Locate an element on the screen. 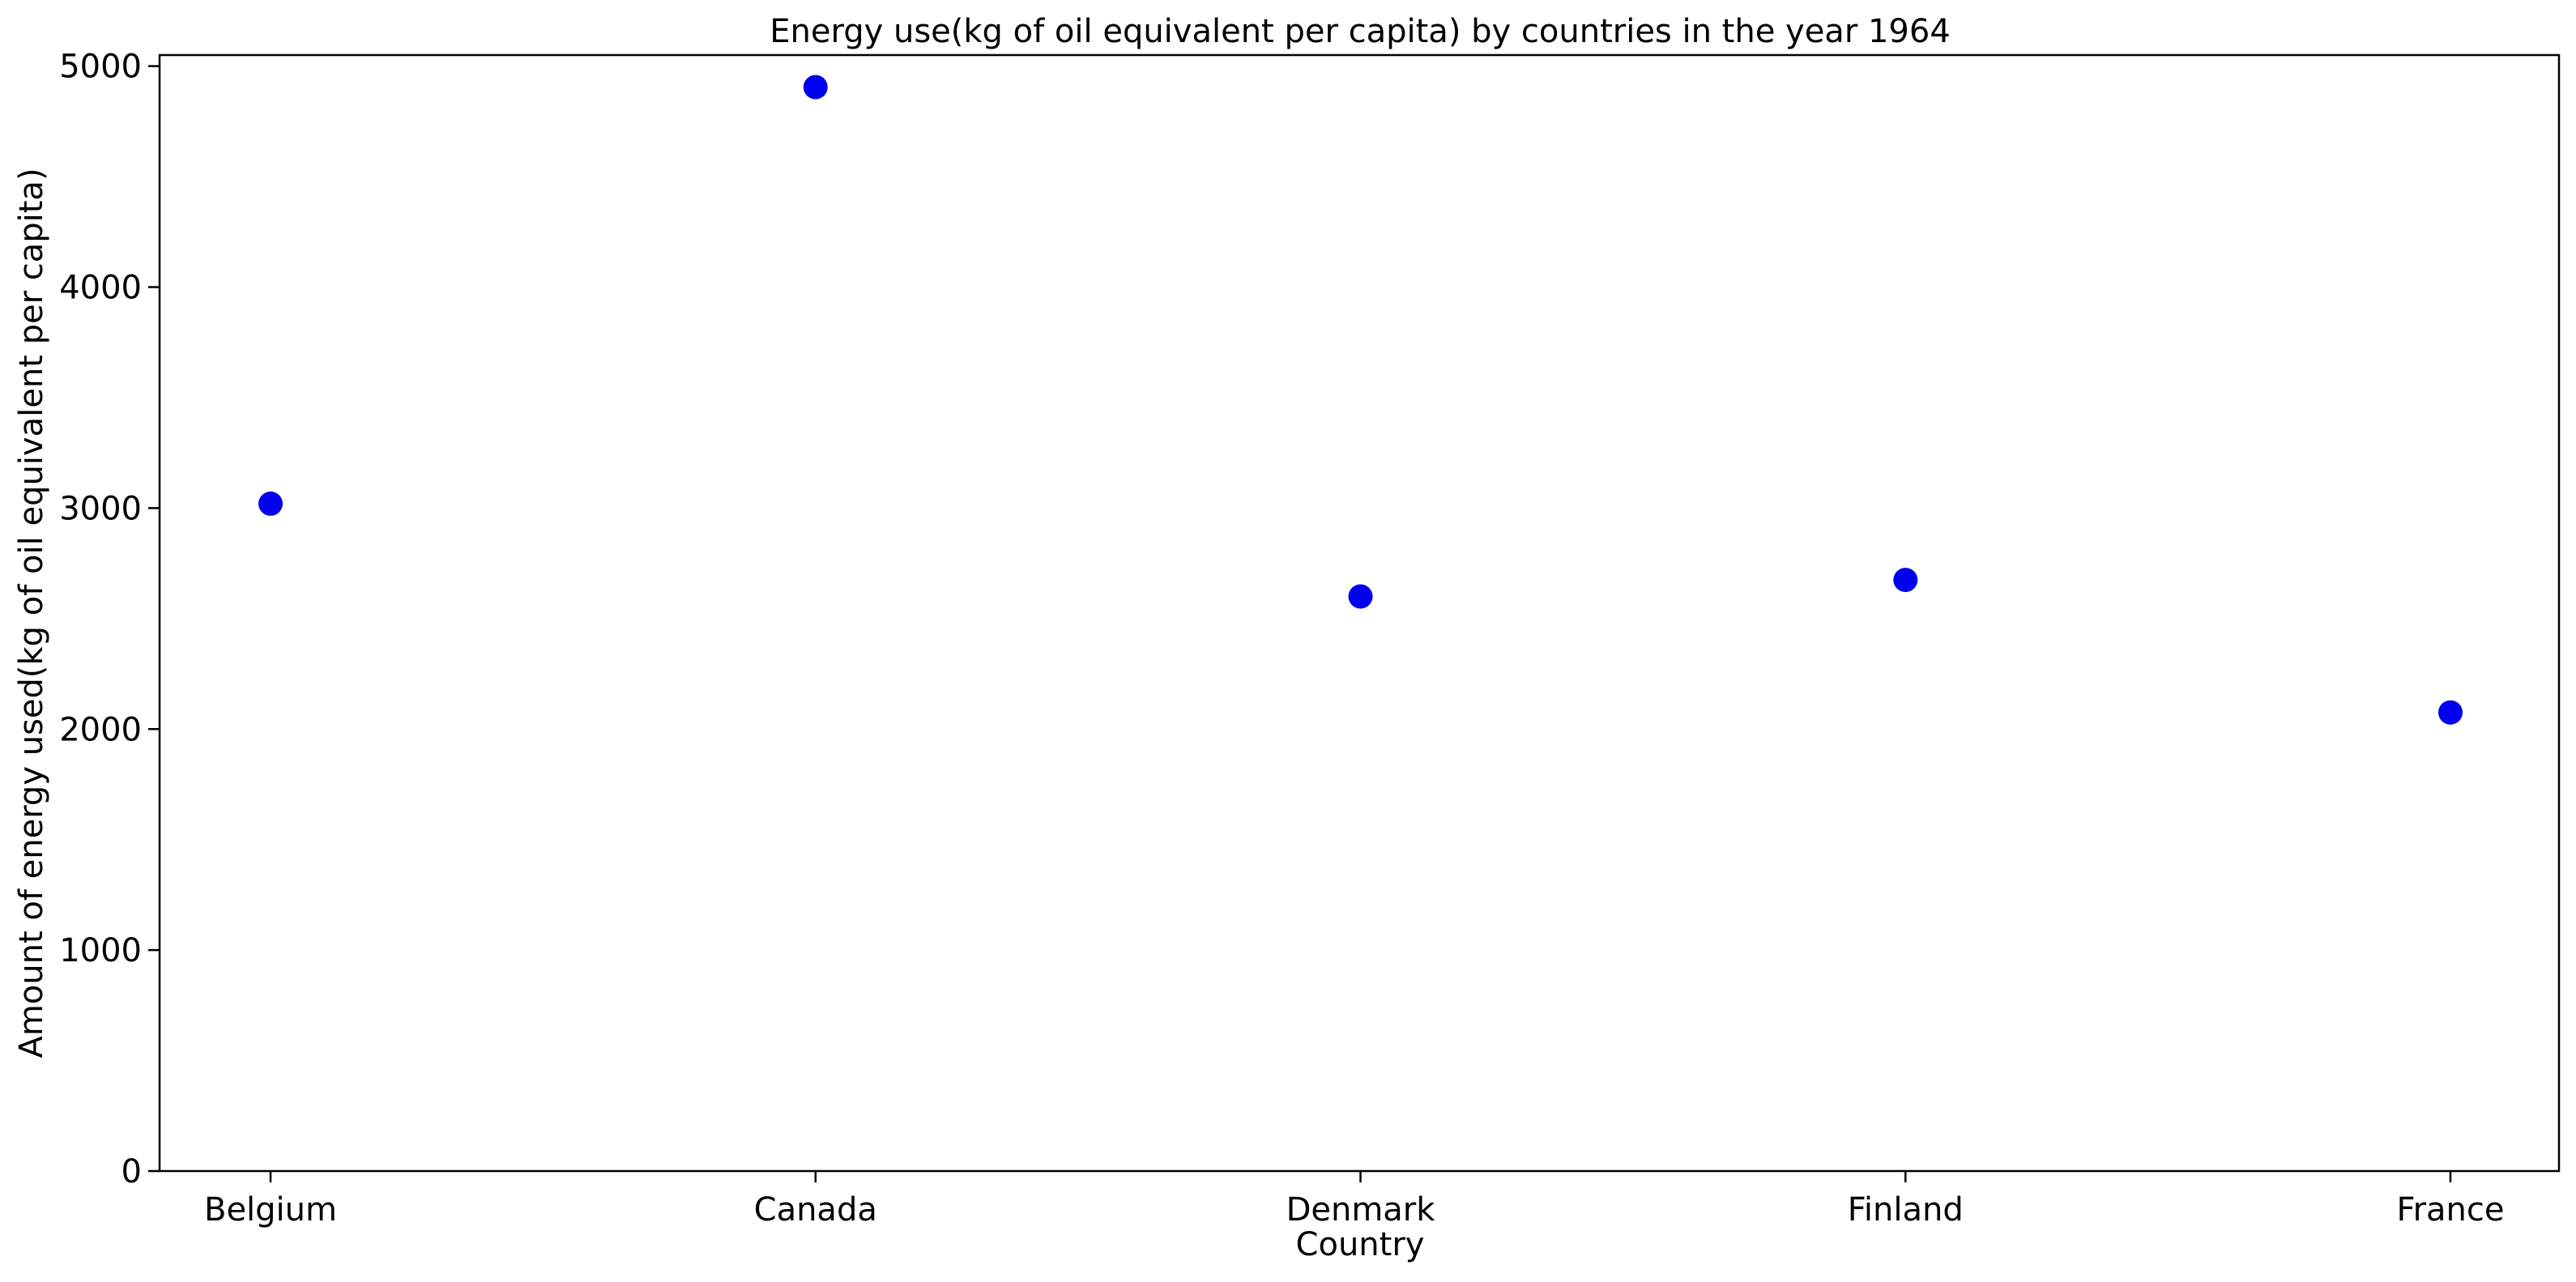 This screenshot has height=1282, width=2576. data-point-denmark is located at coordinates (1361, 596).